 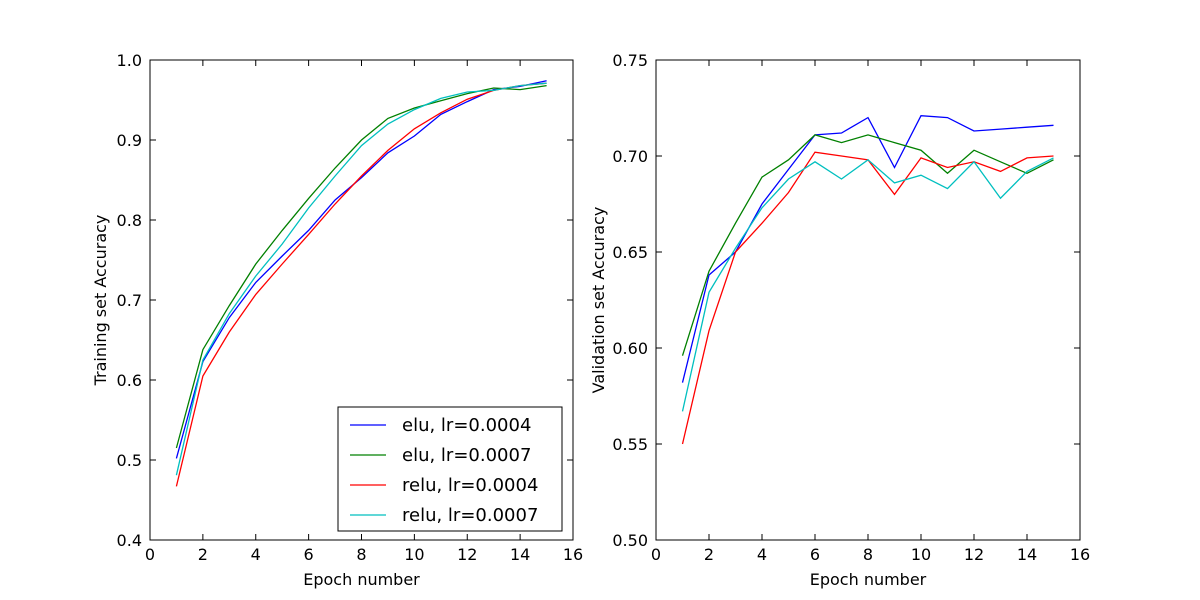 What do you see at coordinates (129, 380) in the screenshot?
I see `train-y-tick-label: 0.6` at bounding box center [129, 380].